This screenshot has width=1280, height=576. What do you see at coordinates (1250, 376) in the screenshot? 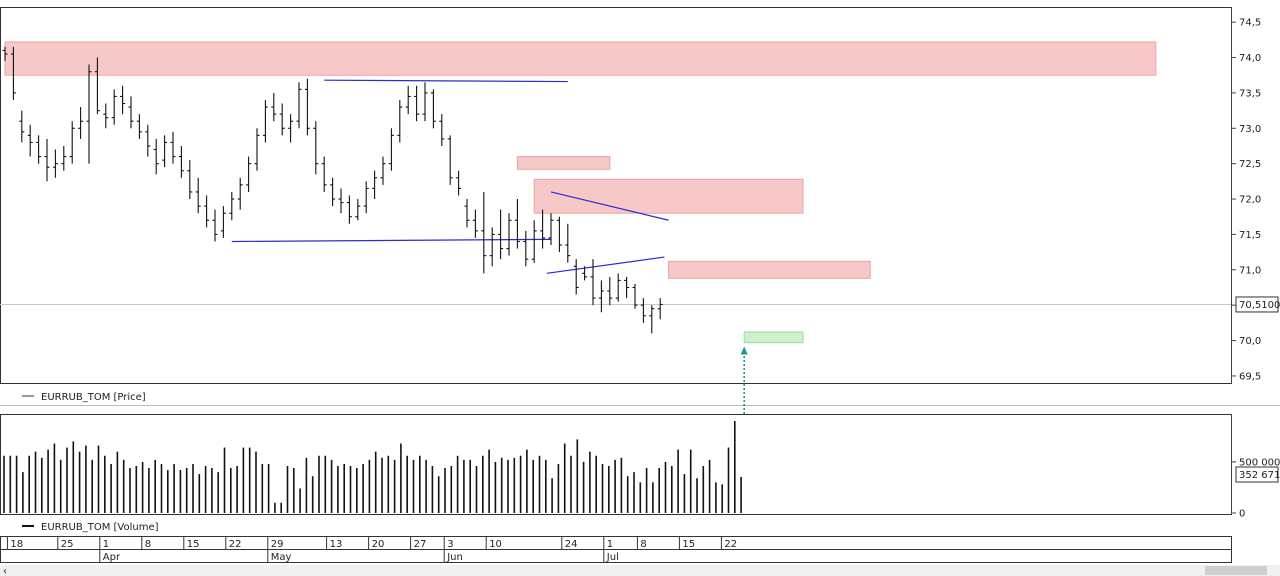
I see `price-tick-label: 69,5` at bounding box center [1250, 376].